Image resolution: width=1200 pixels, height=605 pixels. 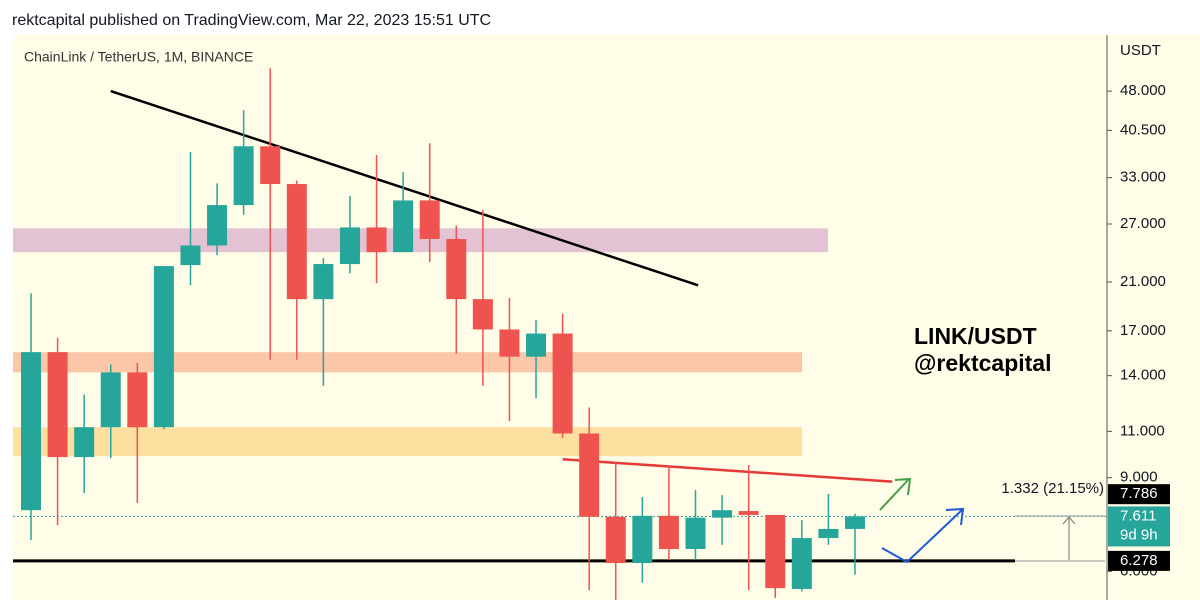 I want to click on annotation: @rektcapital, so click(x=982, y=363).